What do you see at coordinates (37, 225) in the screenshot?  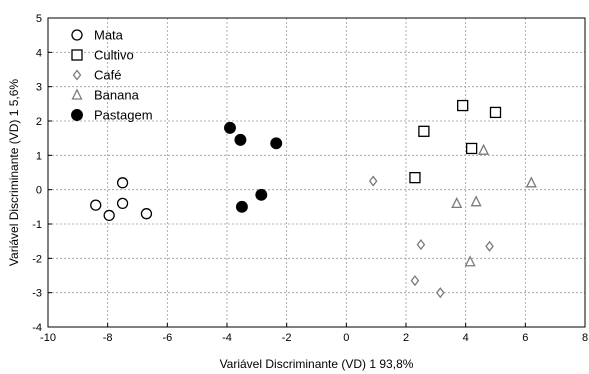 I see `y-tick-label: -1` at bounding box center [37, 225].